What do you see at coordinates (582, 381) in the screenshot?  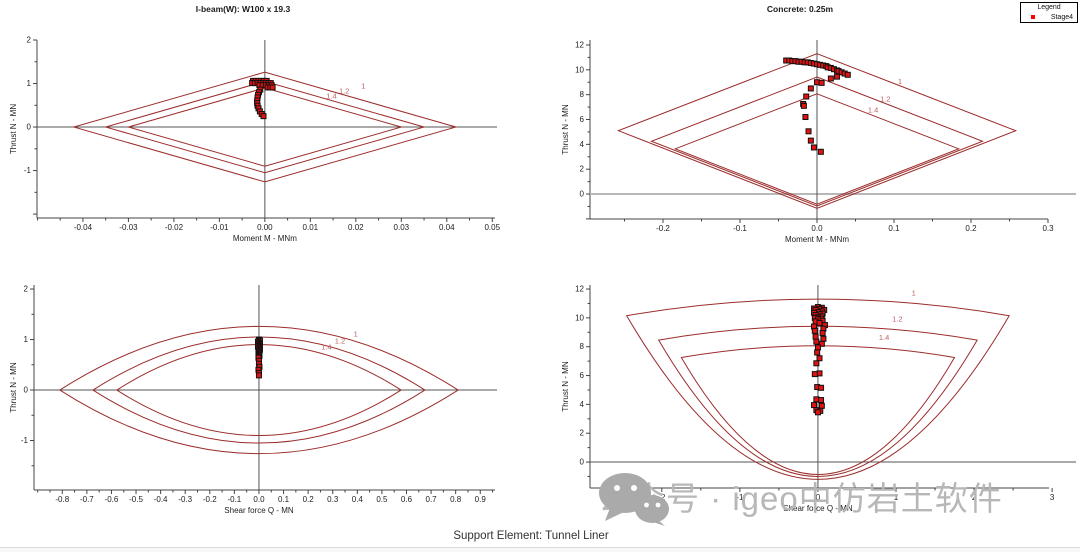 I see `y-axis-ticks: 12 10 8 6 4 2 0` at bounding box center [582, 381].